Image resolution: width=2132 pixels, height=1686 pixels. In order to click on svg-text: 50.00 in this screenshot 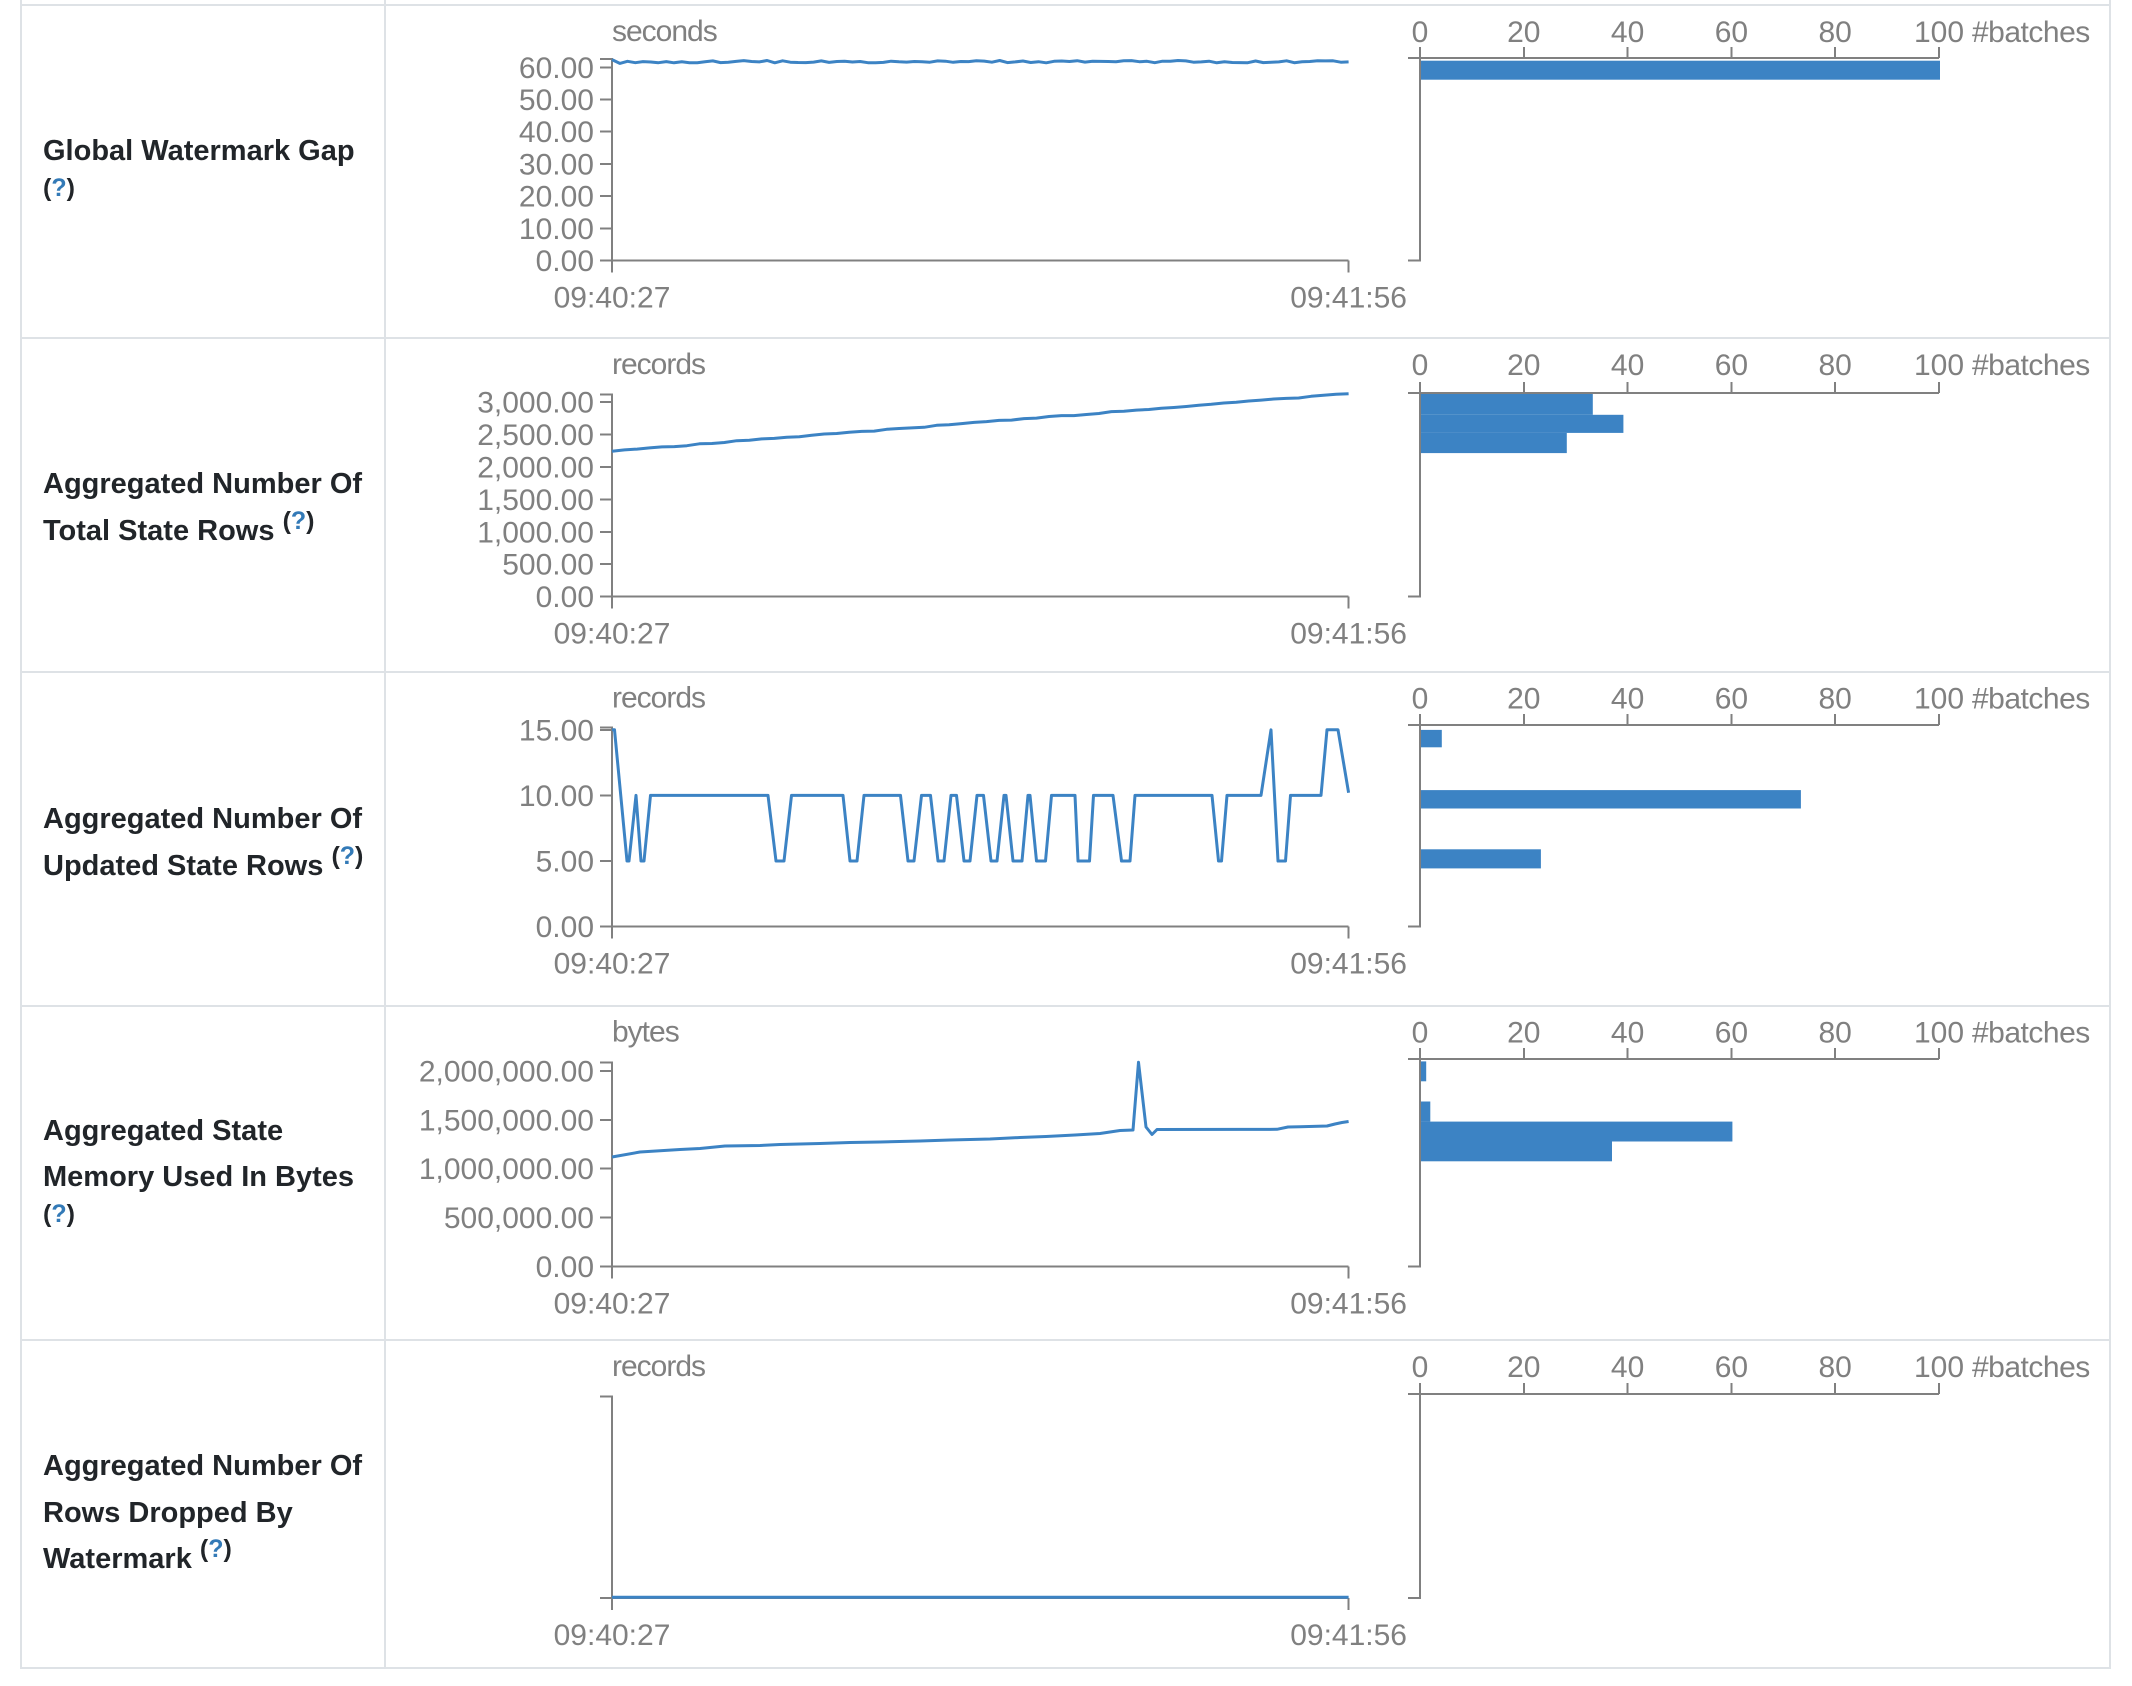, I will do `click(556, 100)`.